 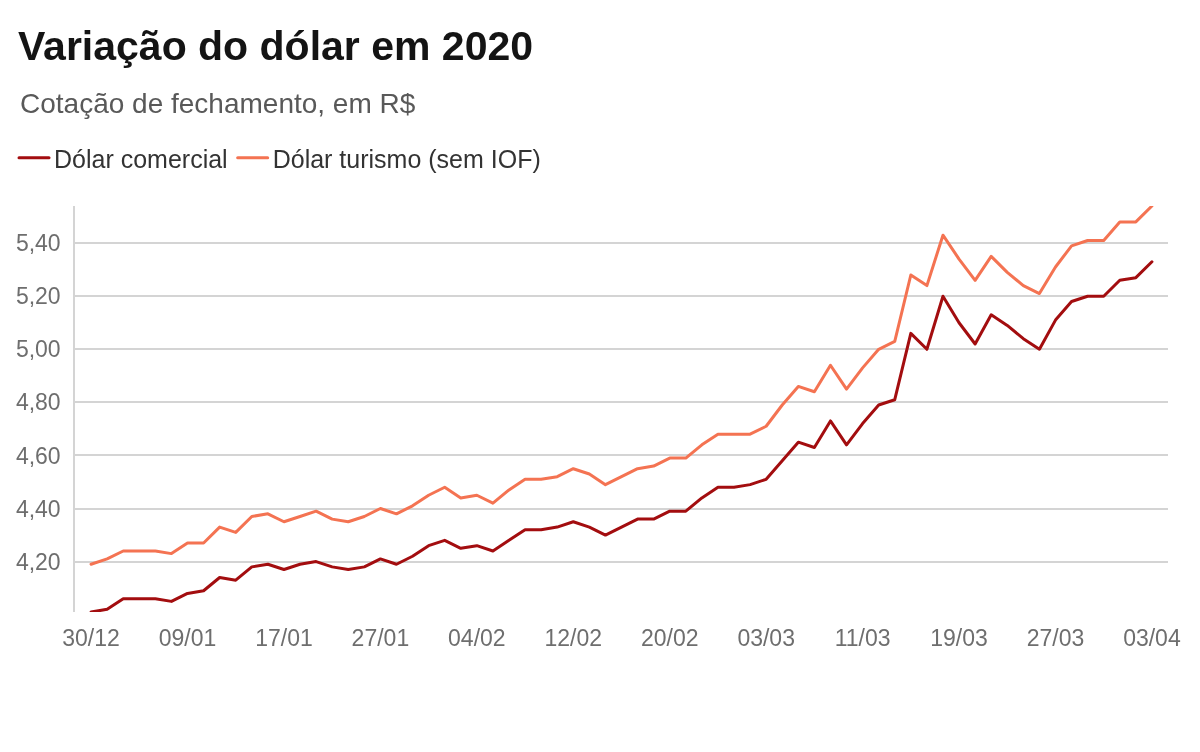 I want to click on y-tick-label: 4,80, so click(x=38, y=402).